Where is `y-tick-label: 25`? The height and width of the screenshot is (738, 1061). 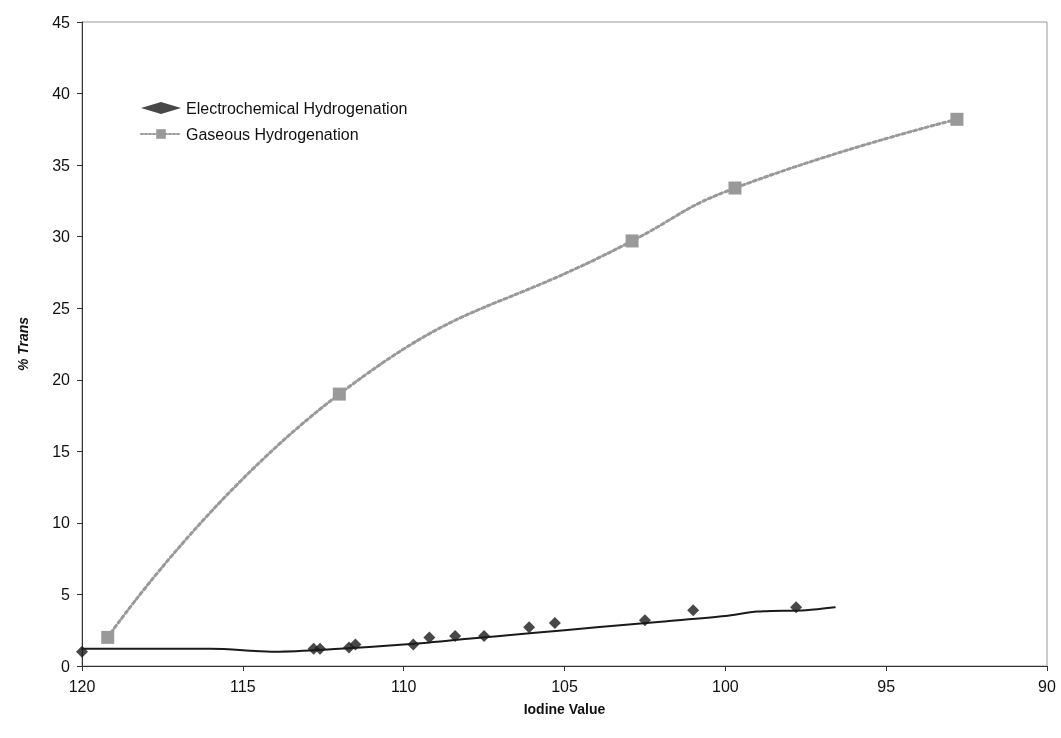
y-tick-label: 25 is located at coordinates (61, 308).